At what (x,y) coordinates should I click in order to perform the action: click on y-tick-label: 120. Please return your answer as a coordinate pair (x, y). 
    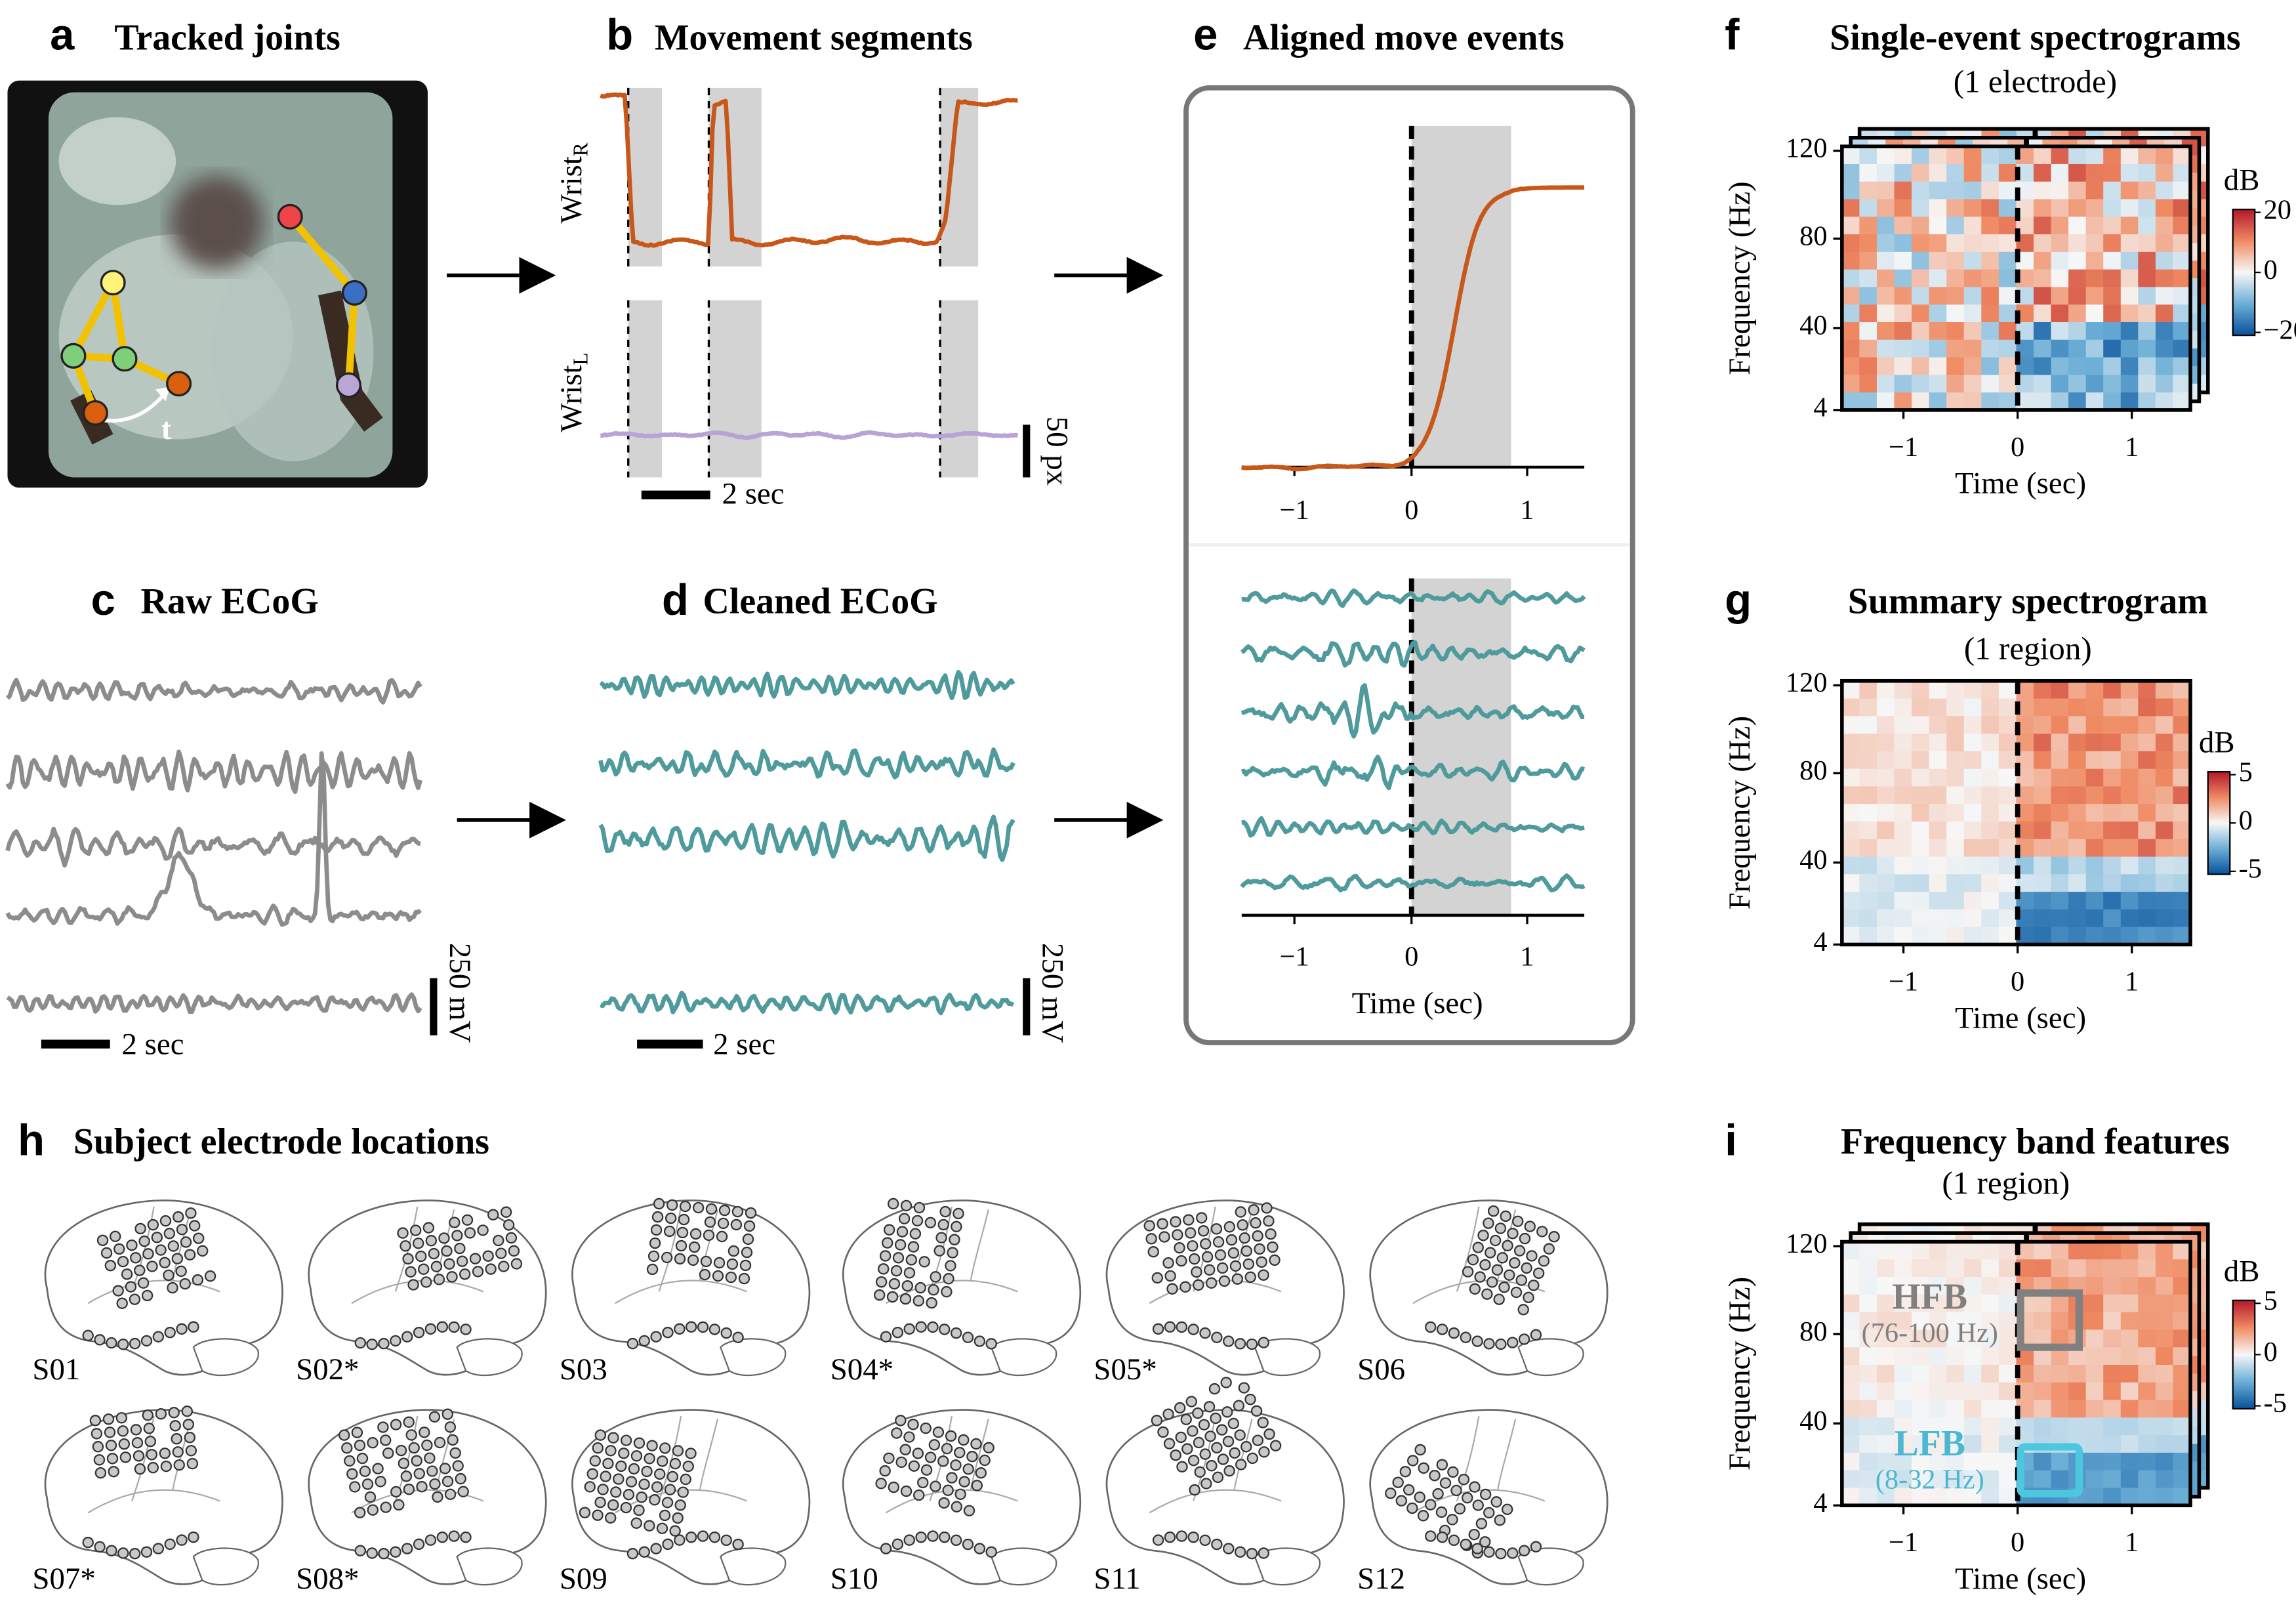
    Looking at the image, I should click on (1807, 148).